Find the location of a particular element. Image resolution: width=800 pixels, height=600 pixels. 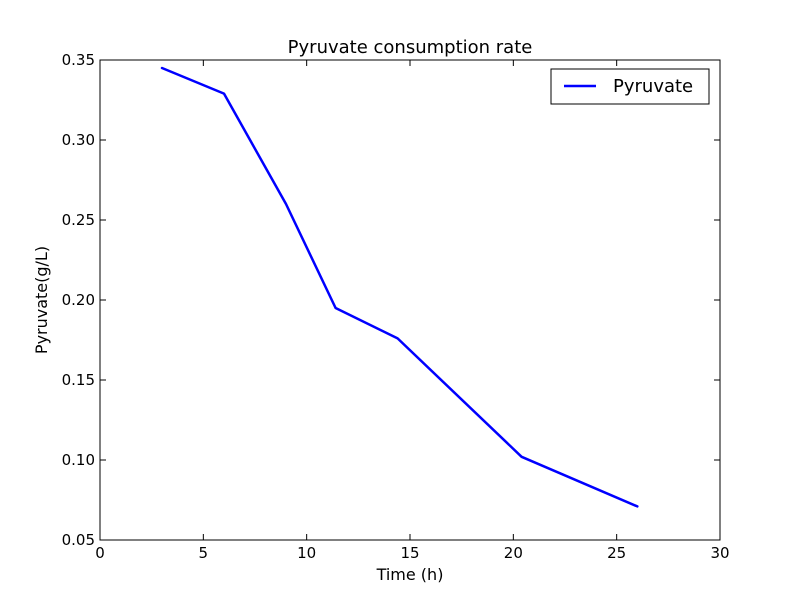

y-tick-label: 0.25 is located at coordinates (78, 220).